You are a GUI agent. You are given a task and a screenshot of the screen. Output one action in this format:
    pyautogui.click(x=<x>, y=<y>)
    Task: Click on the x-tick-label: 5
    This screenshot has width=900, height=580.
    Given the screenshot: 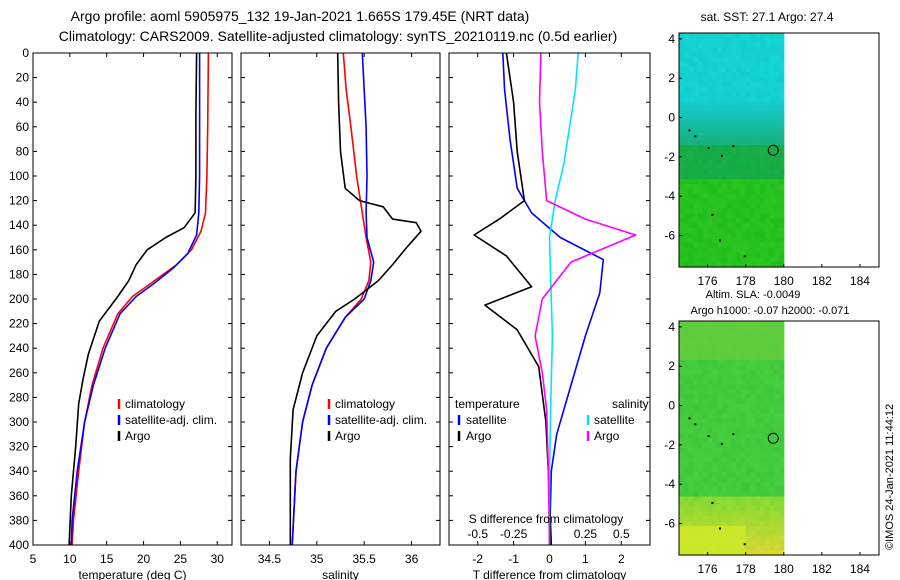 What is the action you would take?
    pyautogui.click(x=33, y=559)
    